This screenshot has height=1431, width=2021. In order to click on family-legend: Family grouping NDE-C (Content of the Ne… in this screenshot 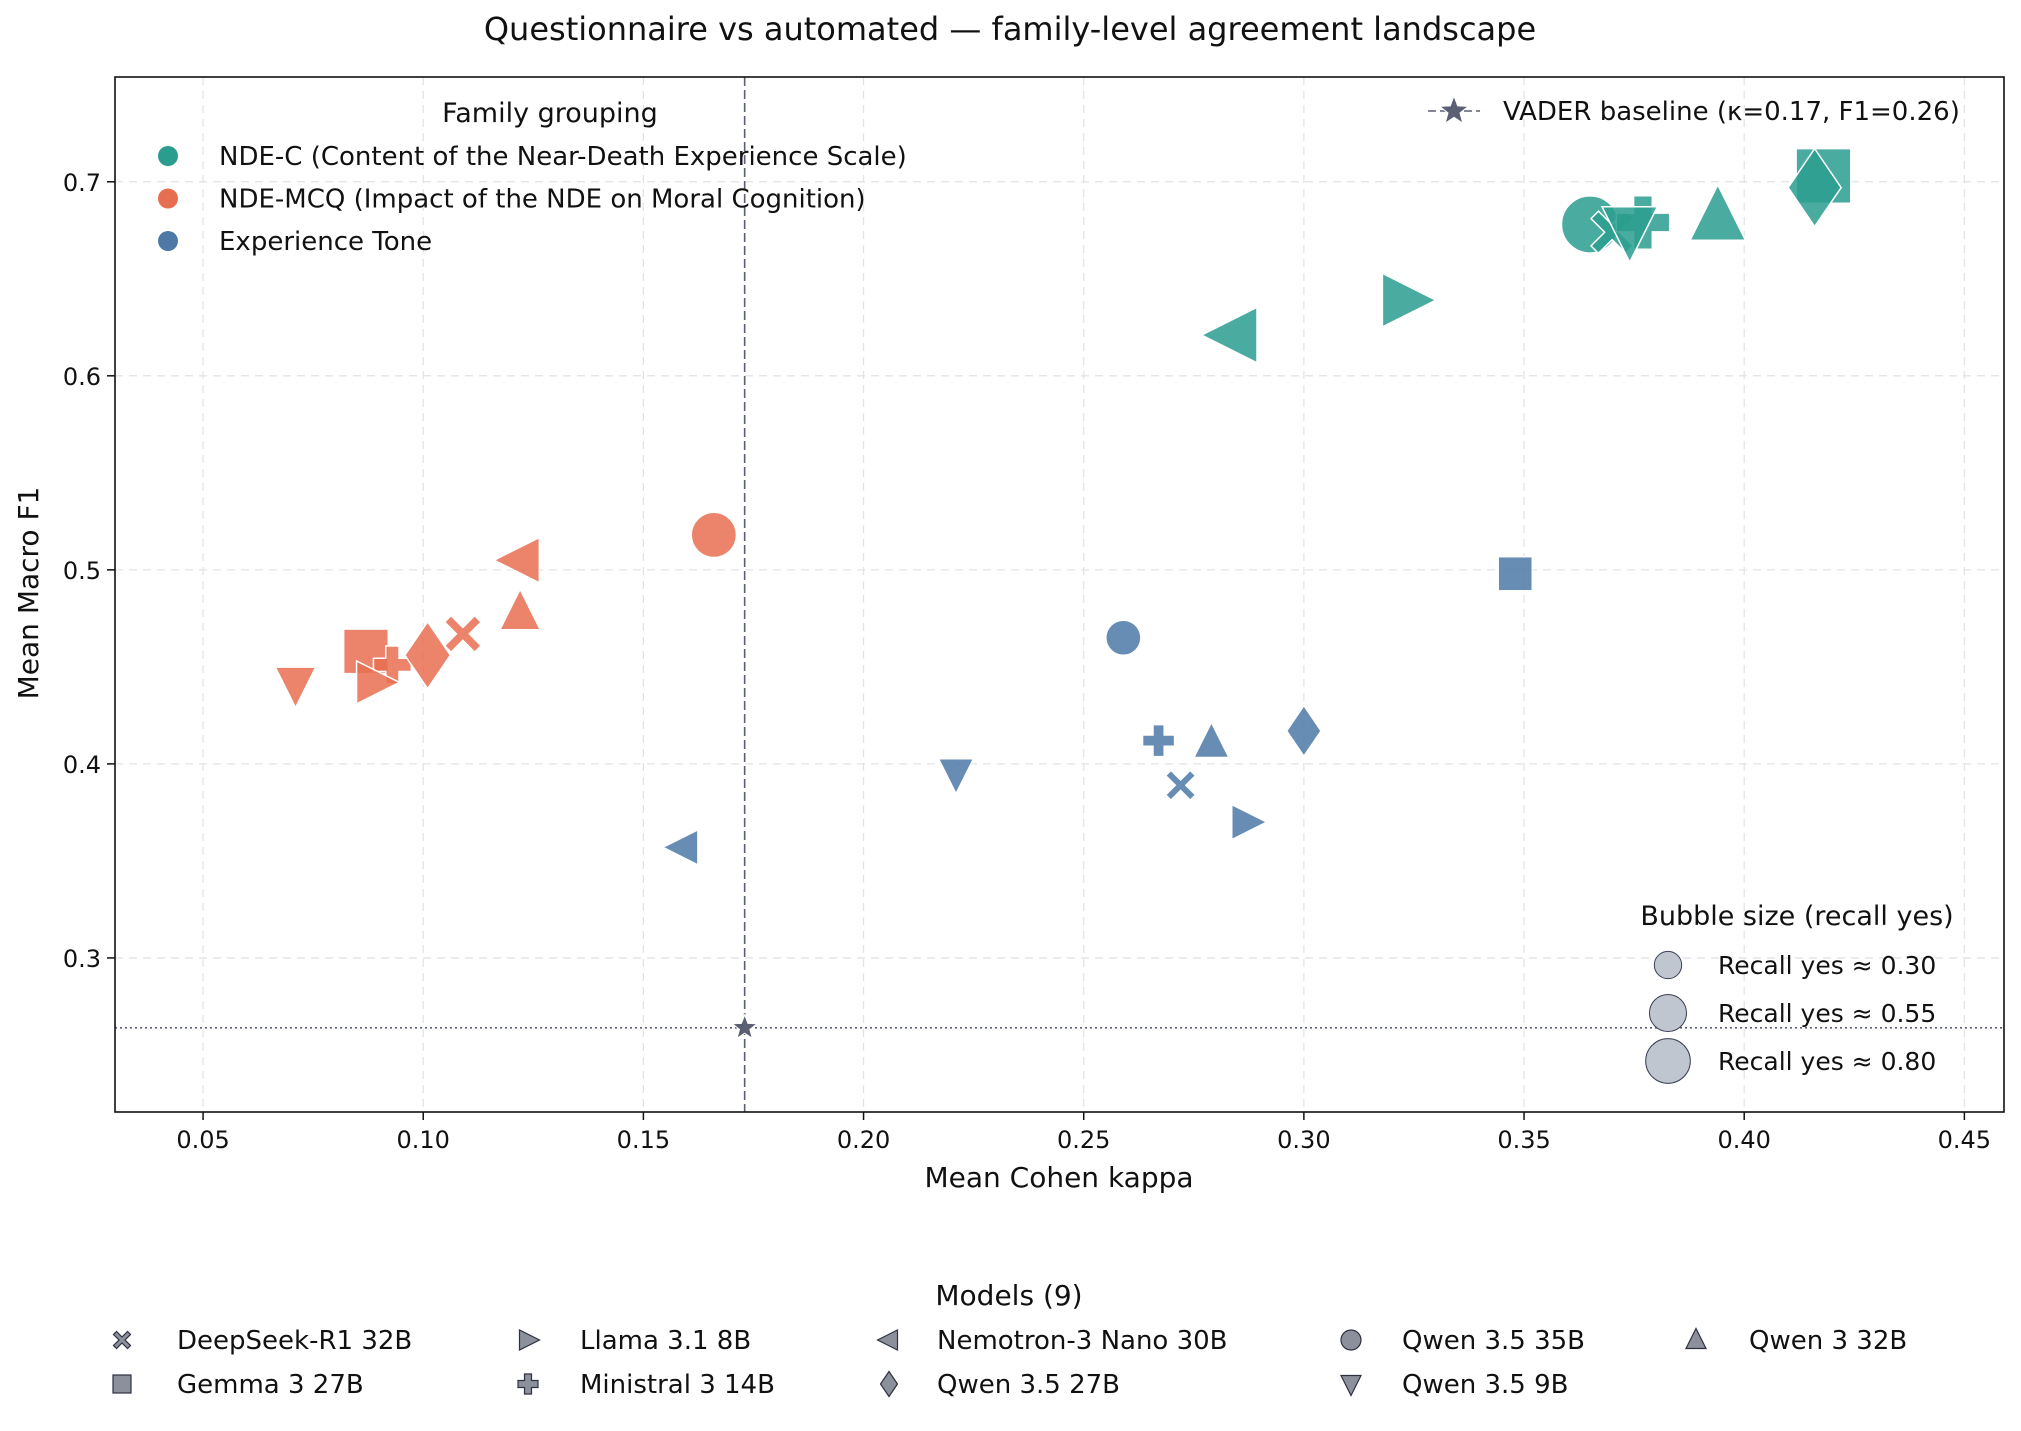, I will do `click(532, 177)`.